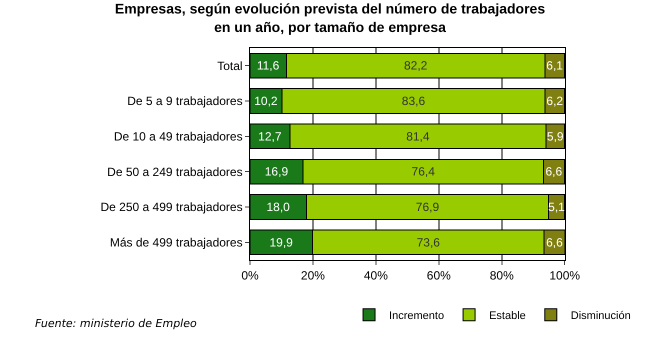 This screenshot has width=660, height=341. Describe the element at coordinates (414, 101) in the screenshot. I see `data-label: 83,6` at that location.